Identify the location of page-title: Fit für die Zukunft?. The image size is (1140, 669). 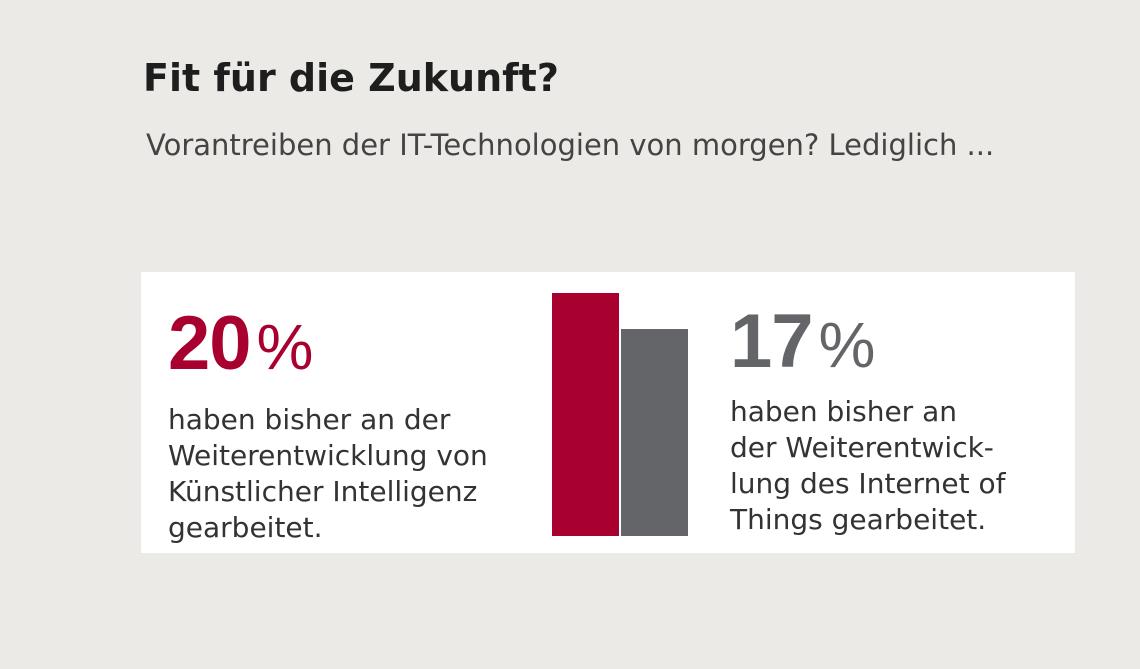
(351, 78).